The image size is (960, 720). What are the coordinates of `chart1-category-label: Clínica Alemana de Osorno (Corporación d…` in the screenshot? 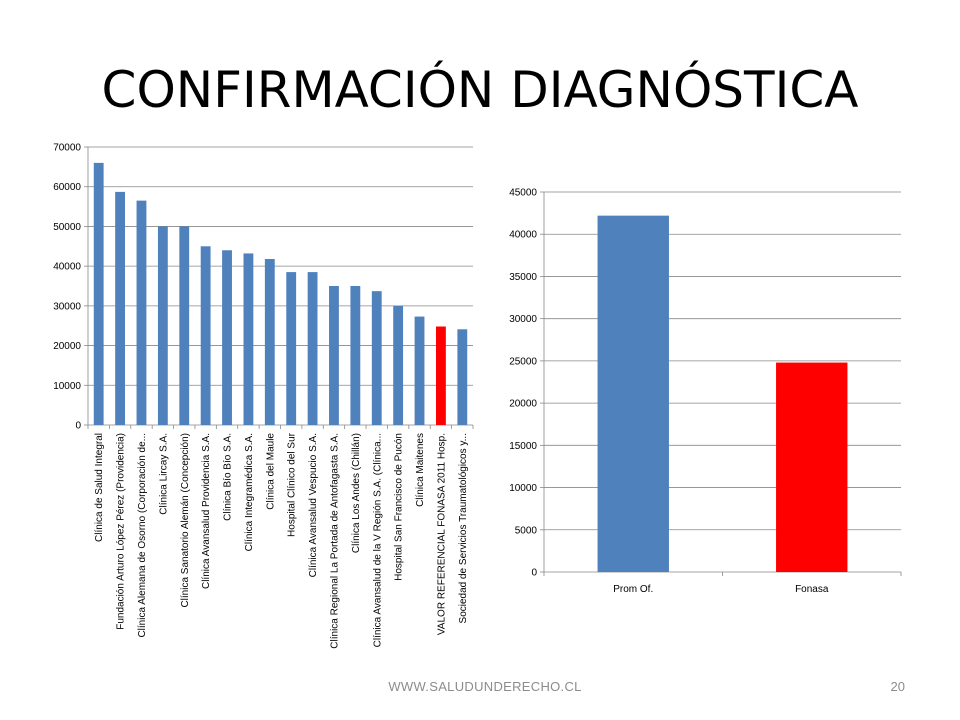 It's located at (142, 535).